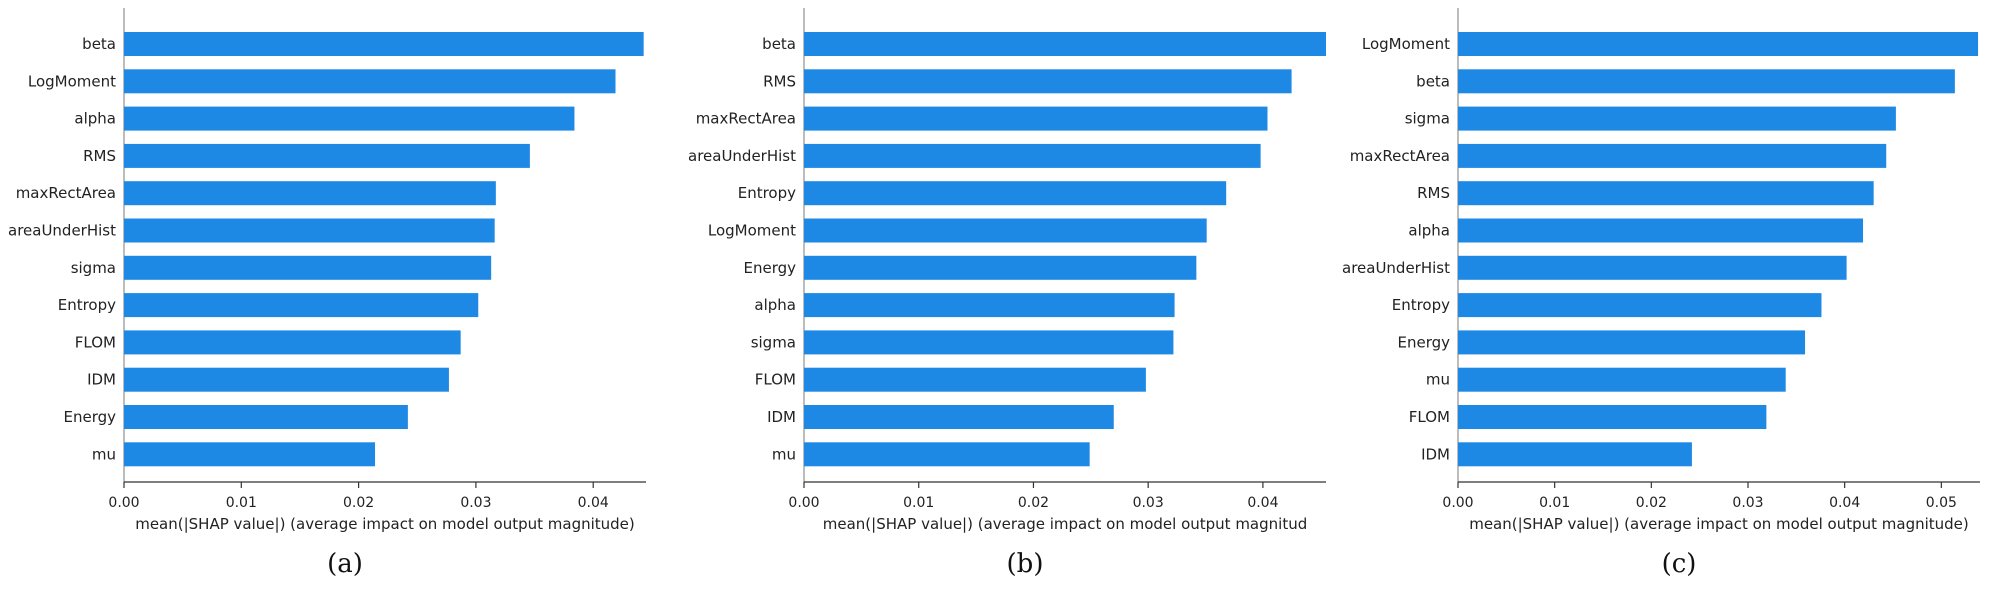 This screenshot has height=594, width=2008. What do you see at coordinates (1941, 503) in the screenshot?
I see `x-tick-label: 0.05` at bounding box center [1941, 503].